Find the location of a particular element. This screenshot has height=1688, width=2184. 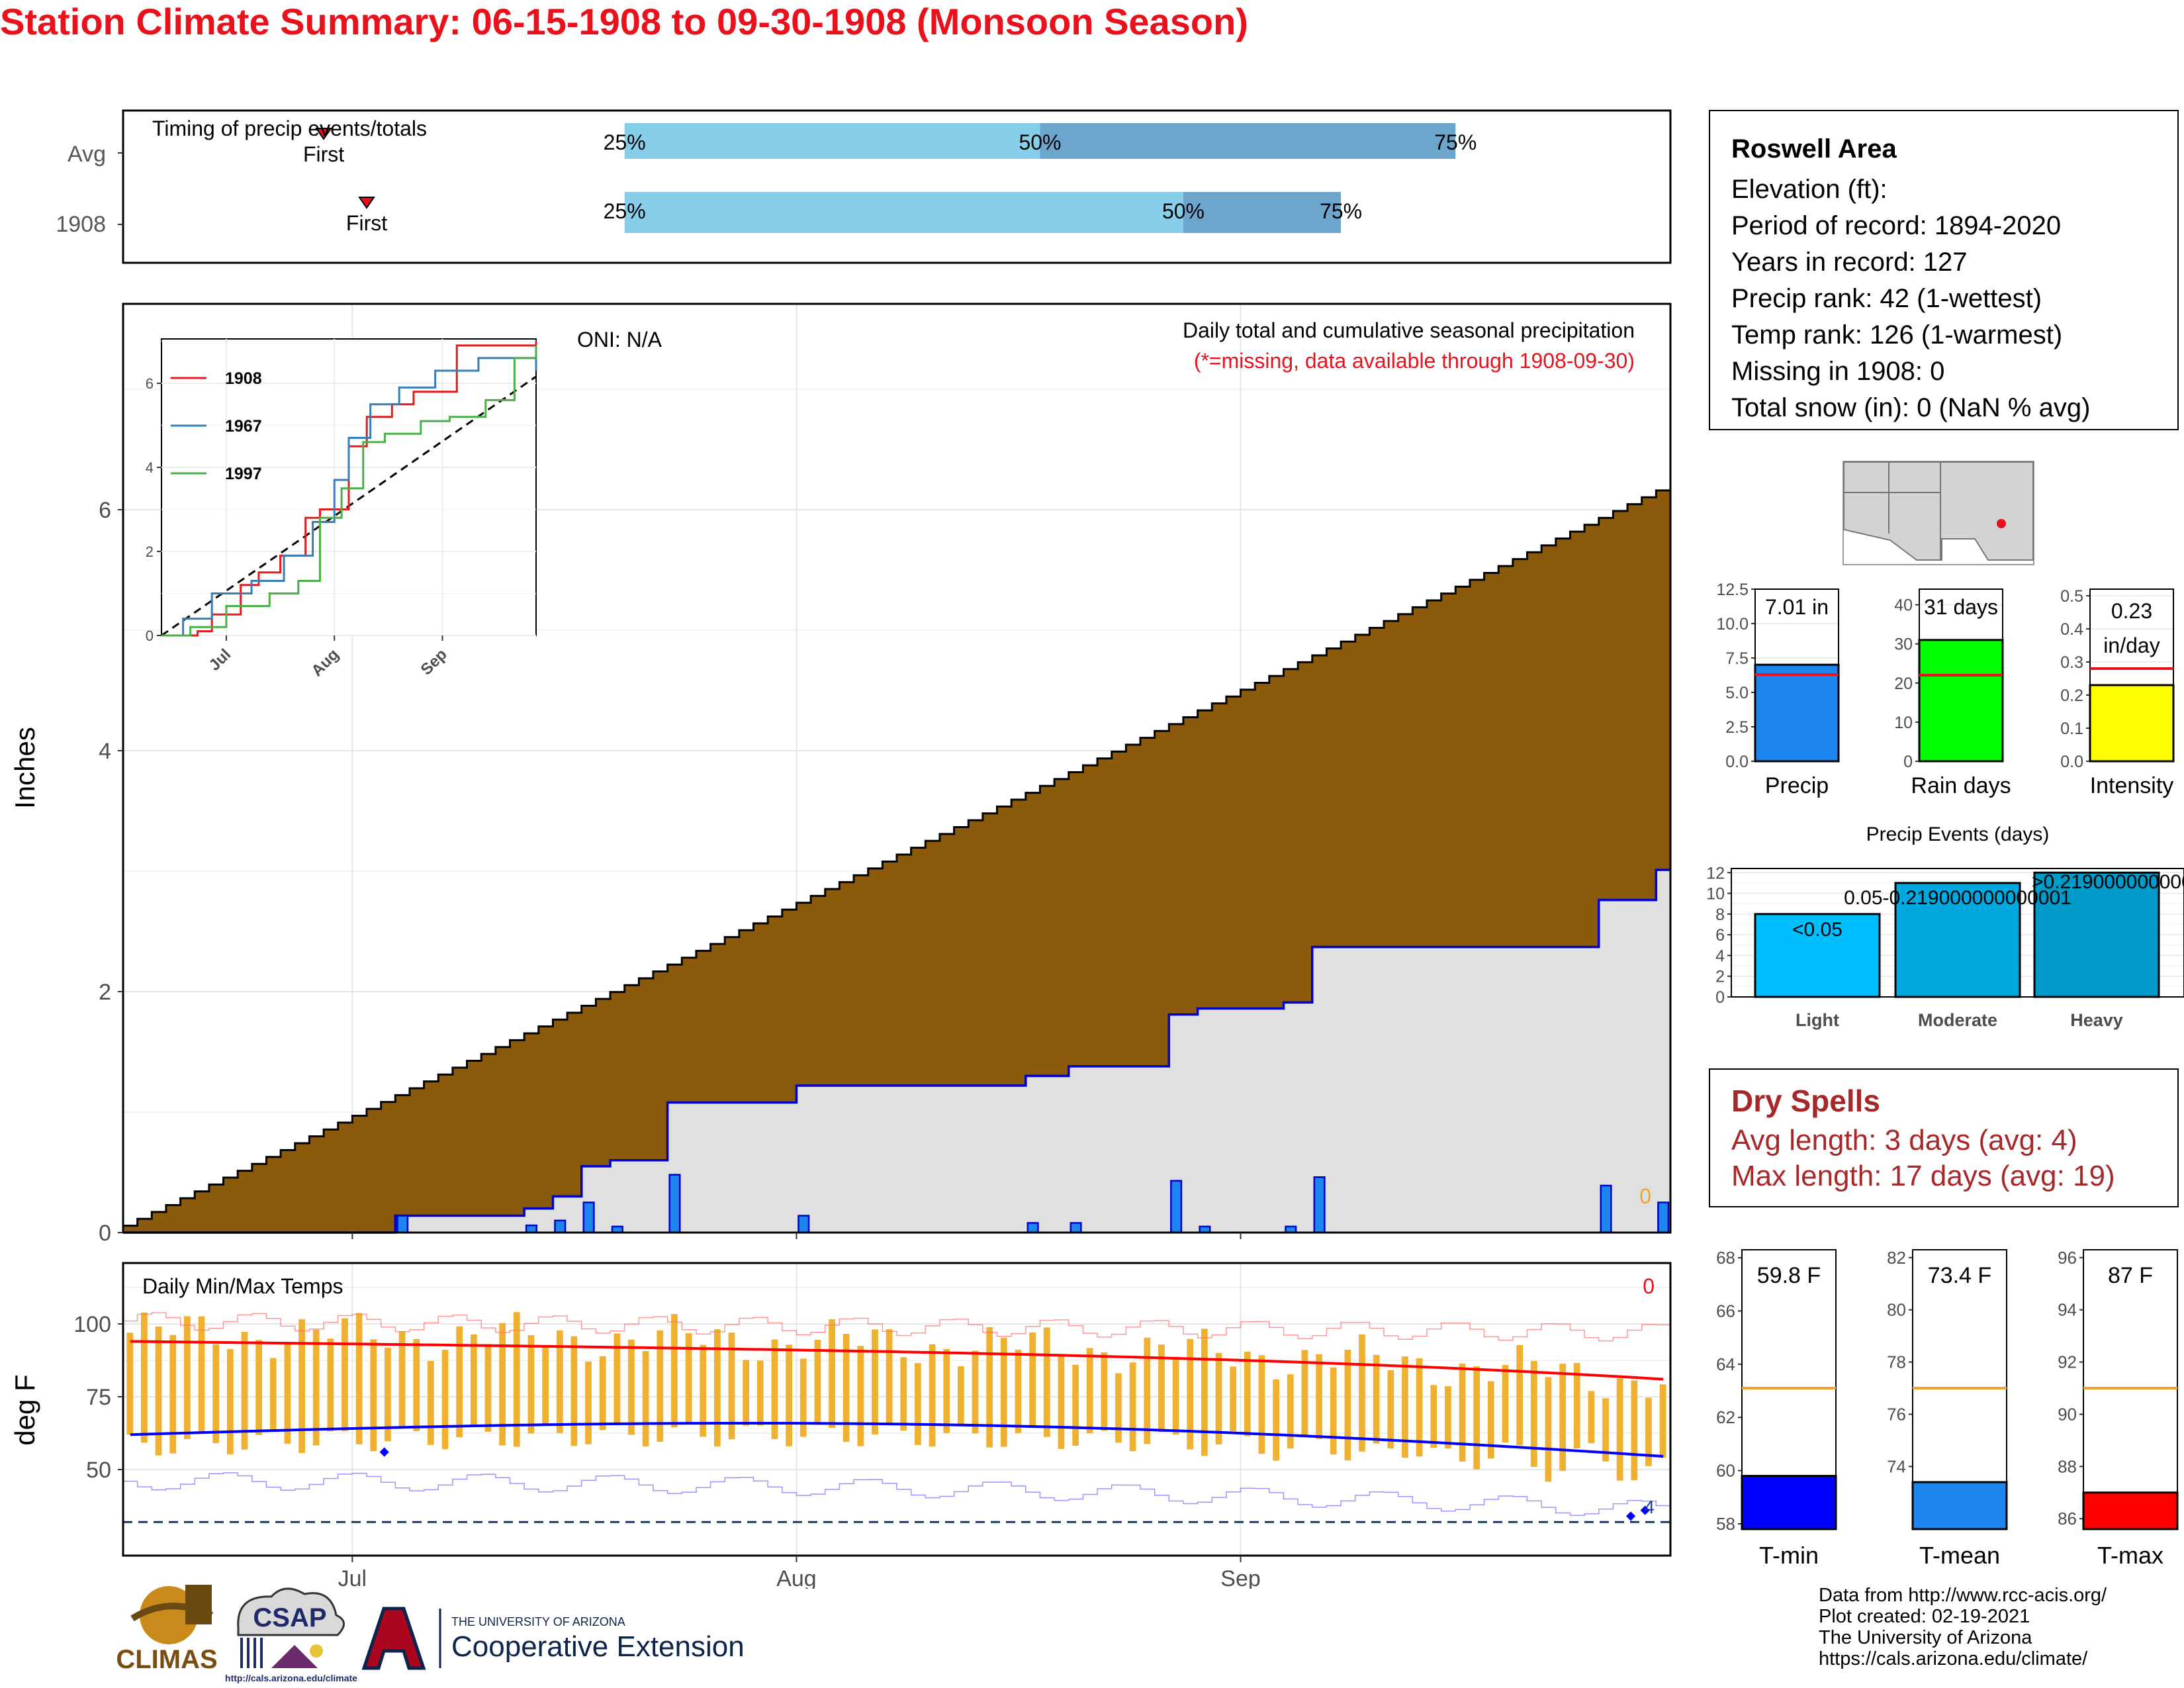

temp-bar-y-tick-label: 80 is located at coordinates (1897, 1310).